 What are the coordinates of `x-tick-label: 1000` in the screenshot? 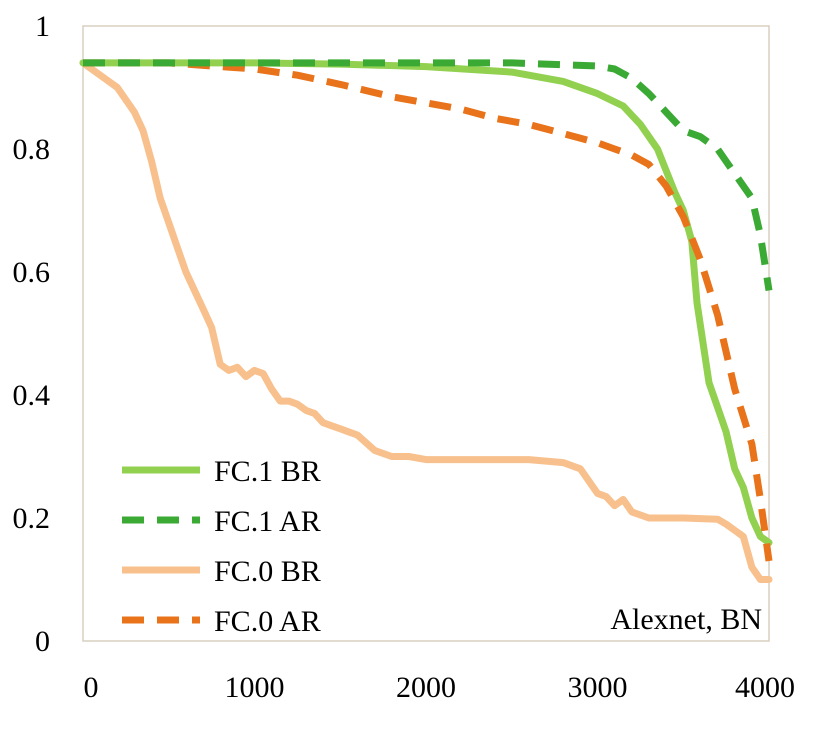 It's located at (255, 687).